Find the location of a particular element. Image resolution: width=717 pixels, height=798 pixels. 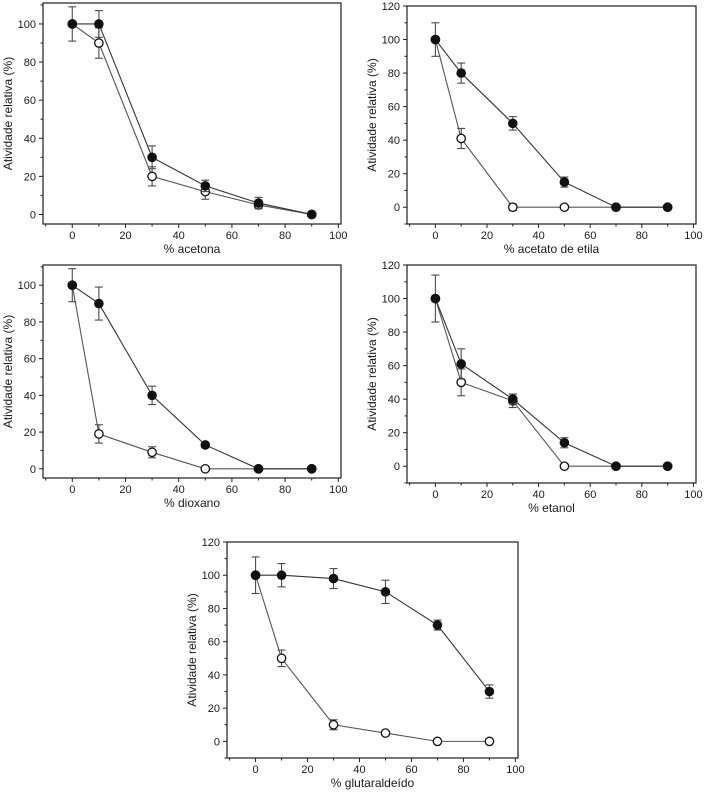

x-axis-label: % acetona is located at coordinates (192, 249).